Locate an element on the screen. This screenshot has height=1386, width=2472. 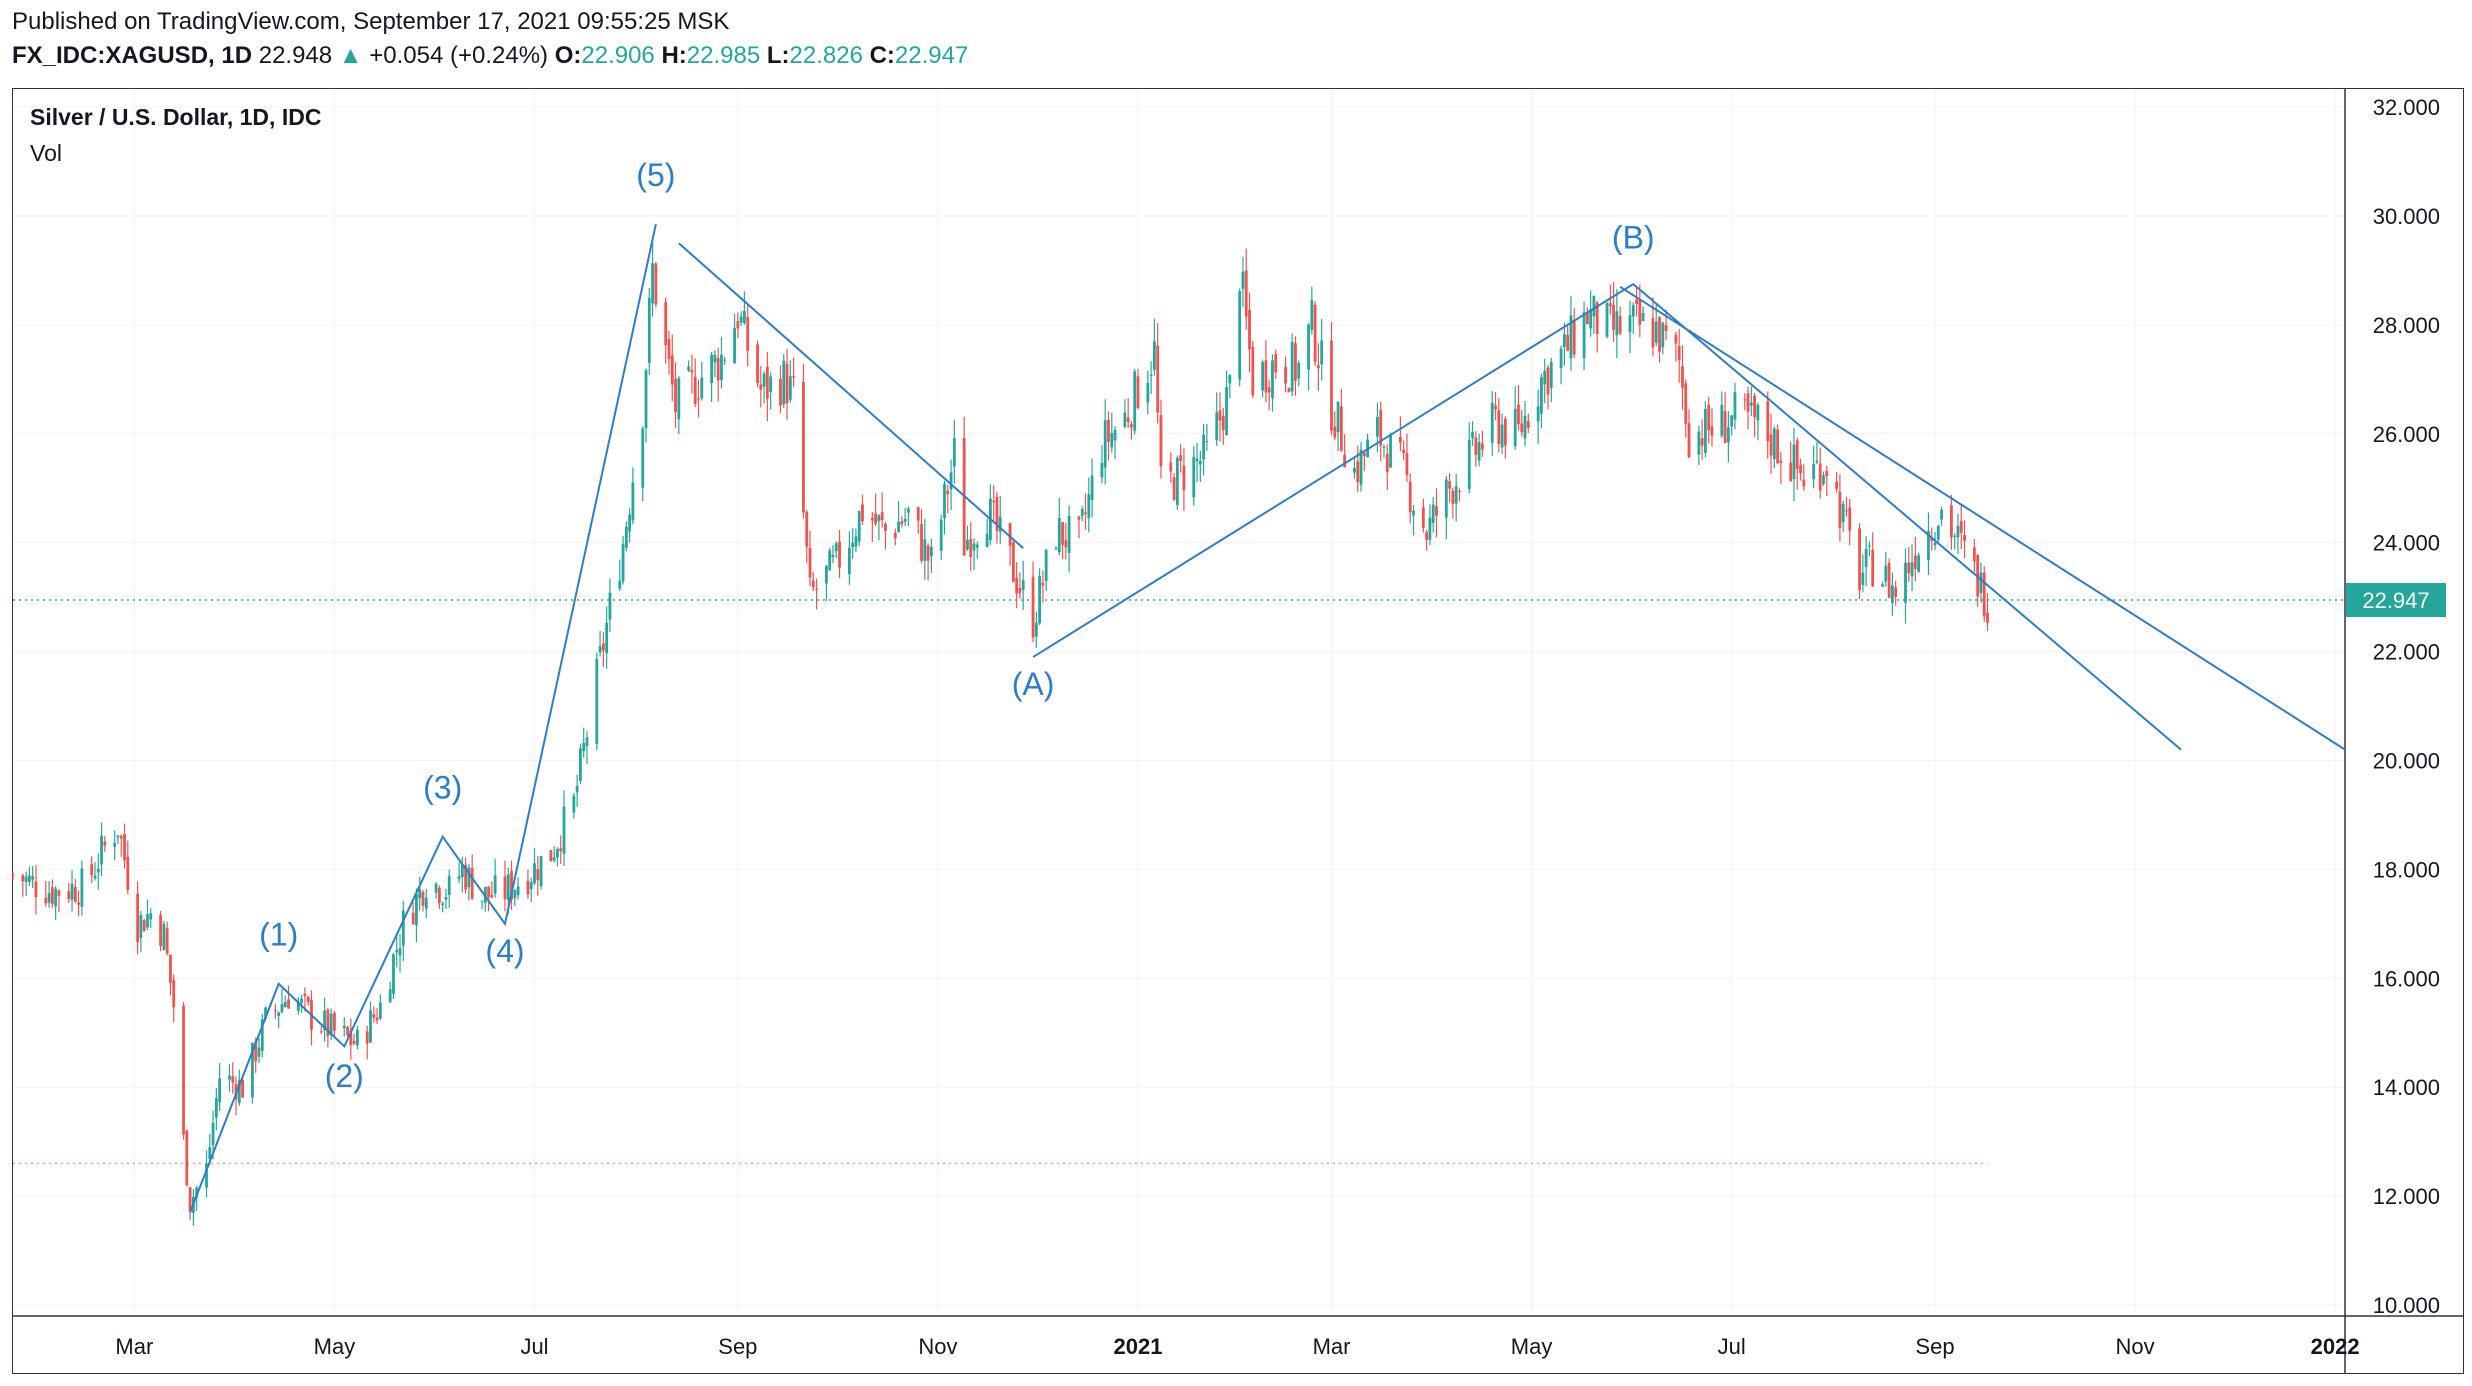
symbol-label: FX_IDC:XAGUSD, 1D is located at coordinates (132, 55).